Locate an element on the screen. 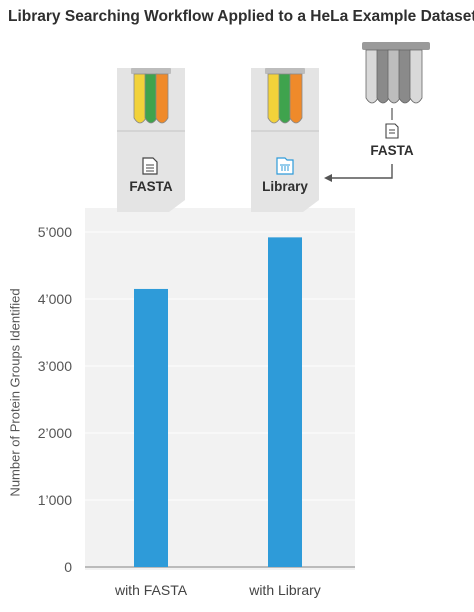  library-icon is located at coordinates (285, 166).